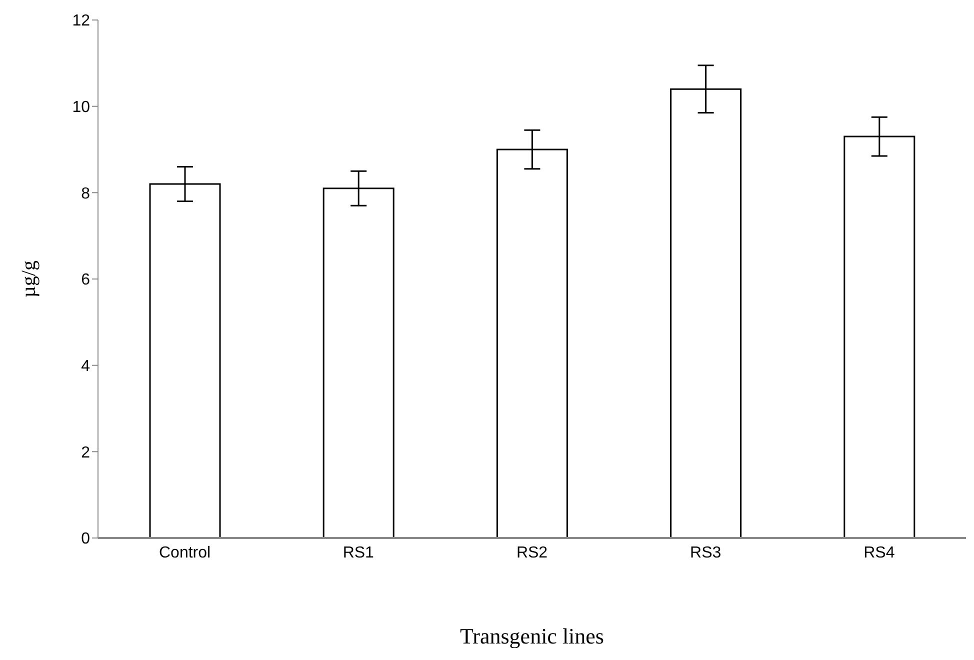  Describe the element at coordinates (358, 553) in the screenshot. I see `x-tick-label: RS1` at that location.